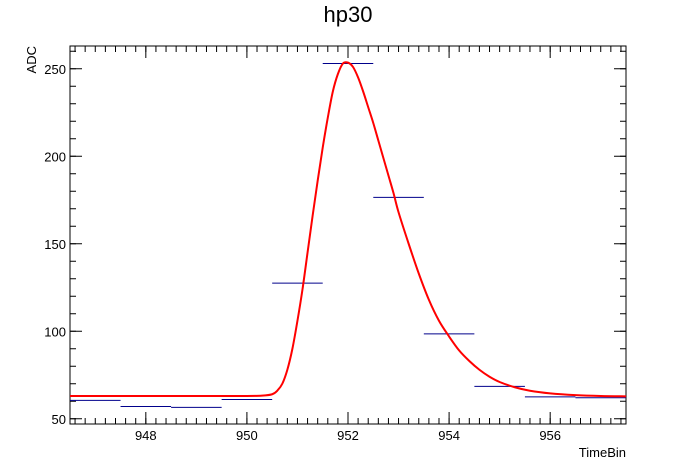 The image size is (696, 472). Describe the element at coordinates (550, 435) in the screenshot. I see `x-tick-label: 956` at that location.